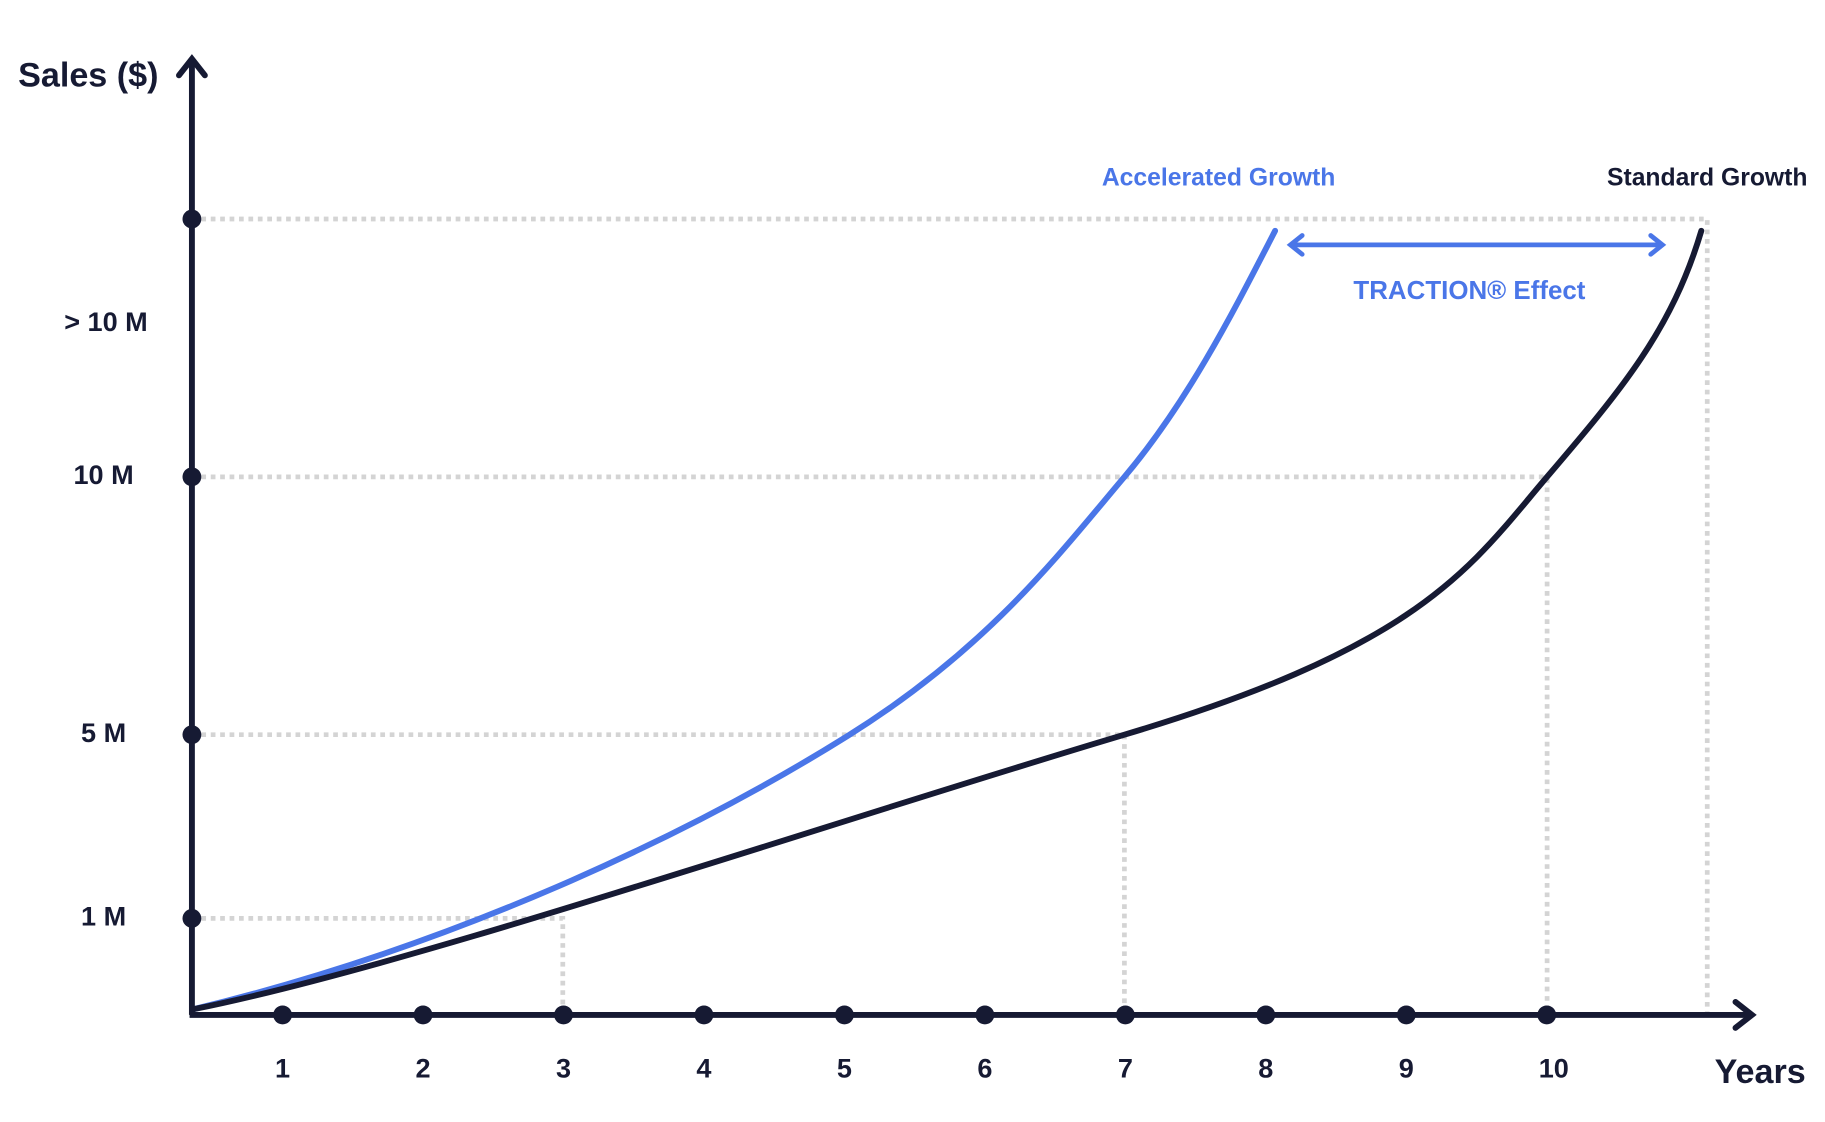 The height and width of the screenshot is (1122, 1825). I want to click on series-label: Accelerated Growth, so click(1219, 177).